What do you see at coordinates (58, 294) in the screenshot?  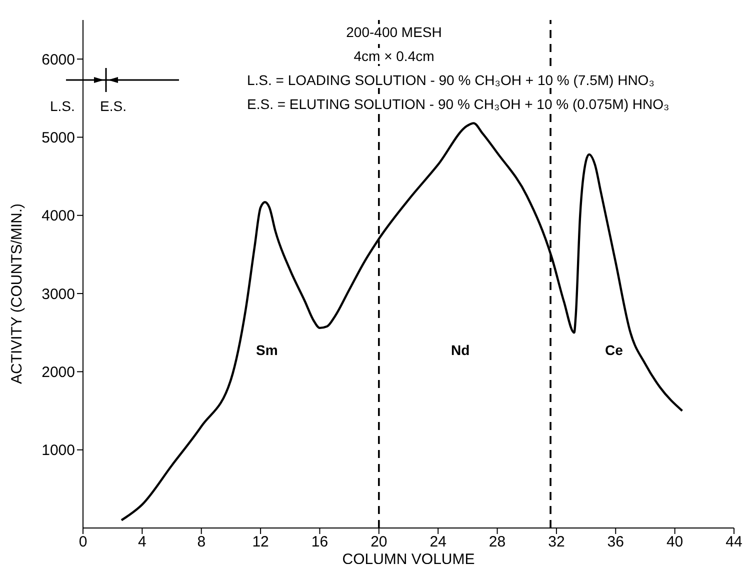 I see `y-tick-label: 3000` at bounding box center [58, 294].